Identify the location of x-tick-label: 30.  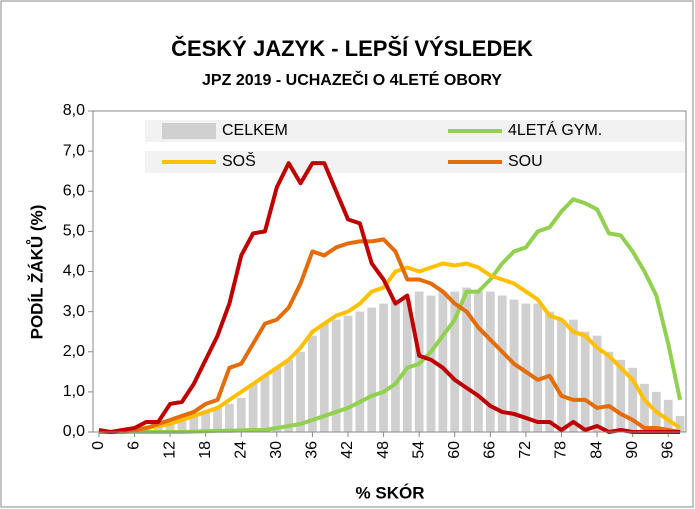
(276, 450).